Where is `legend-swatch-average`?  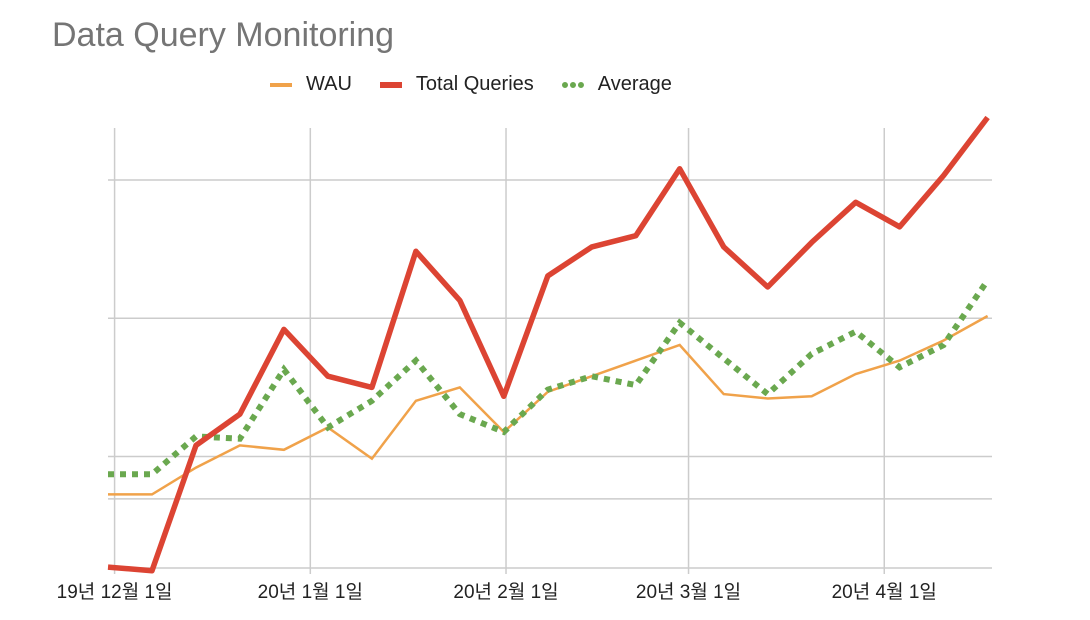
legend-swatch-average is located at coordinates (572, 84).